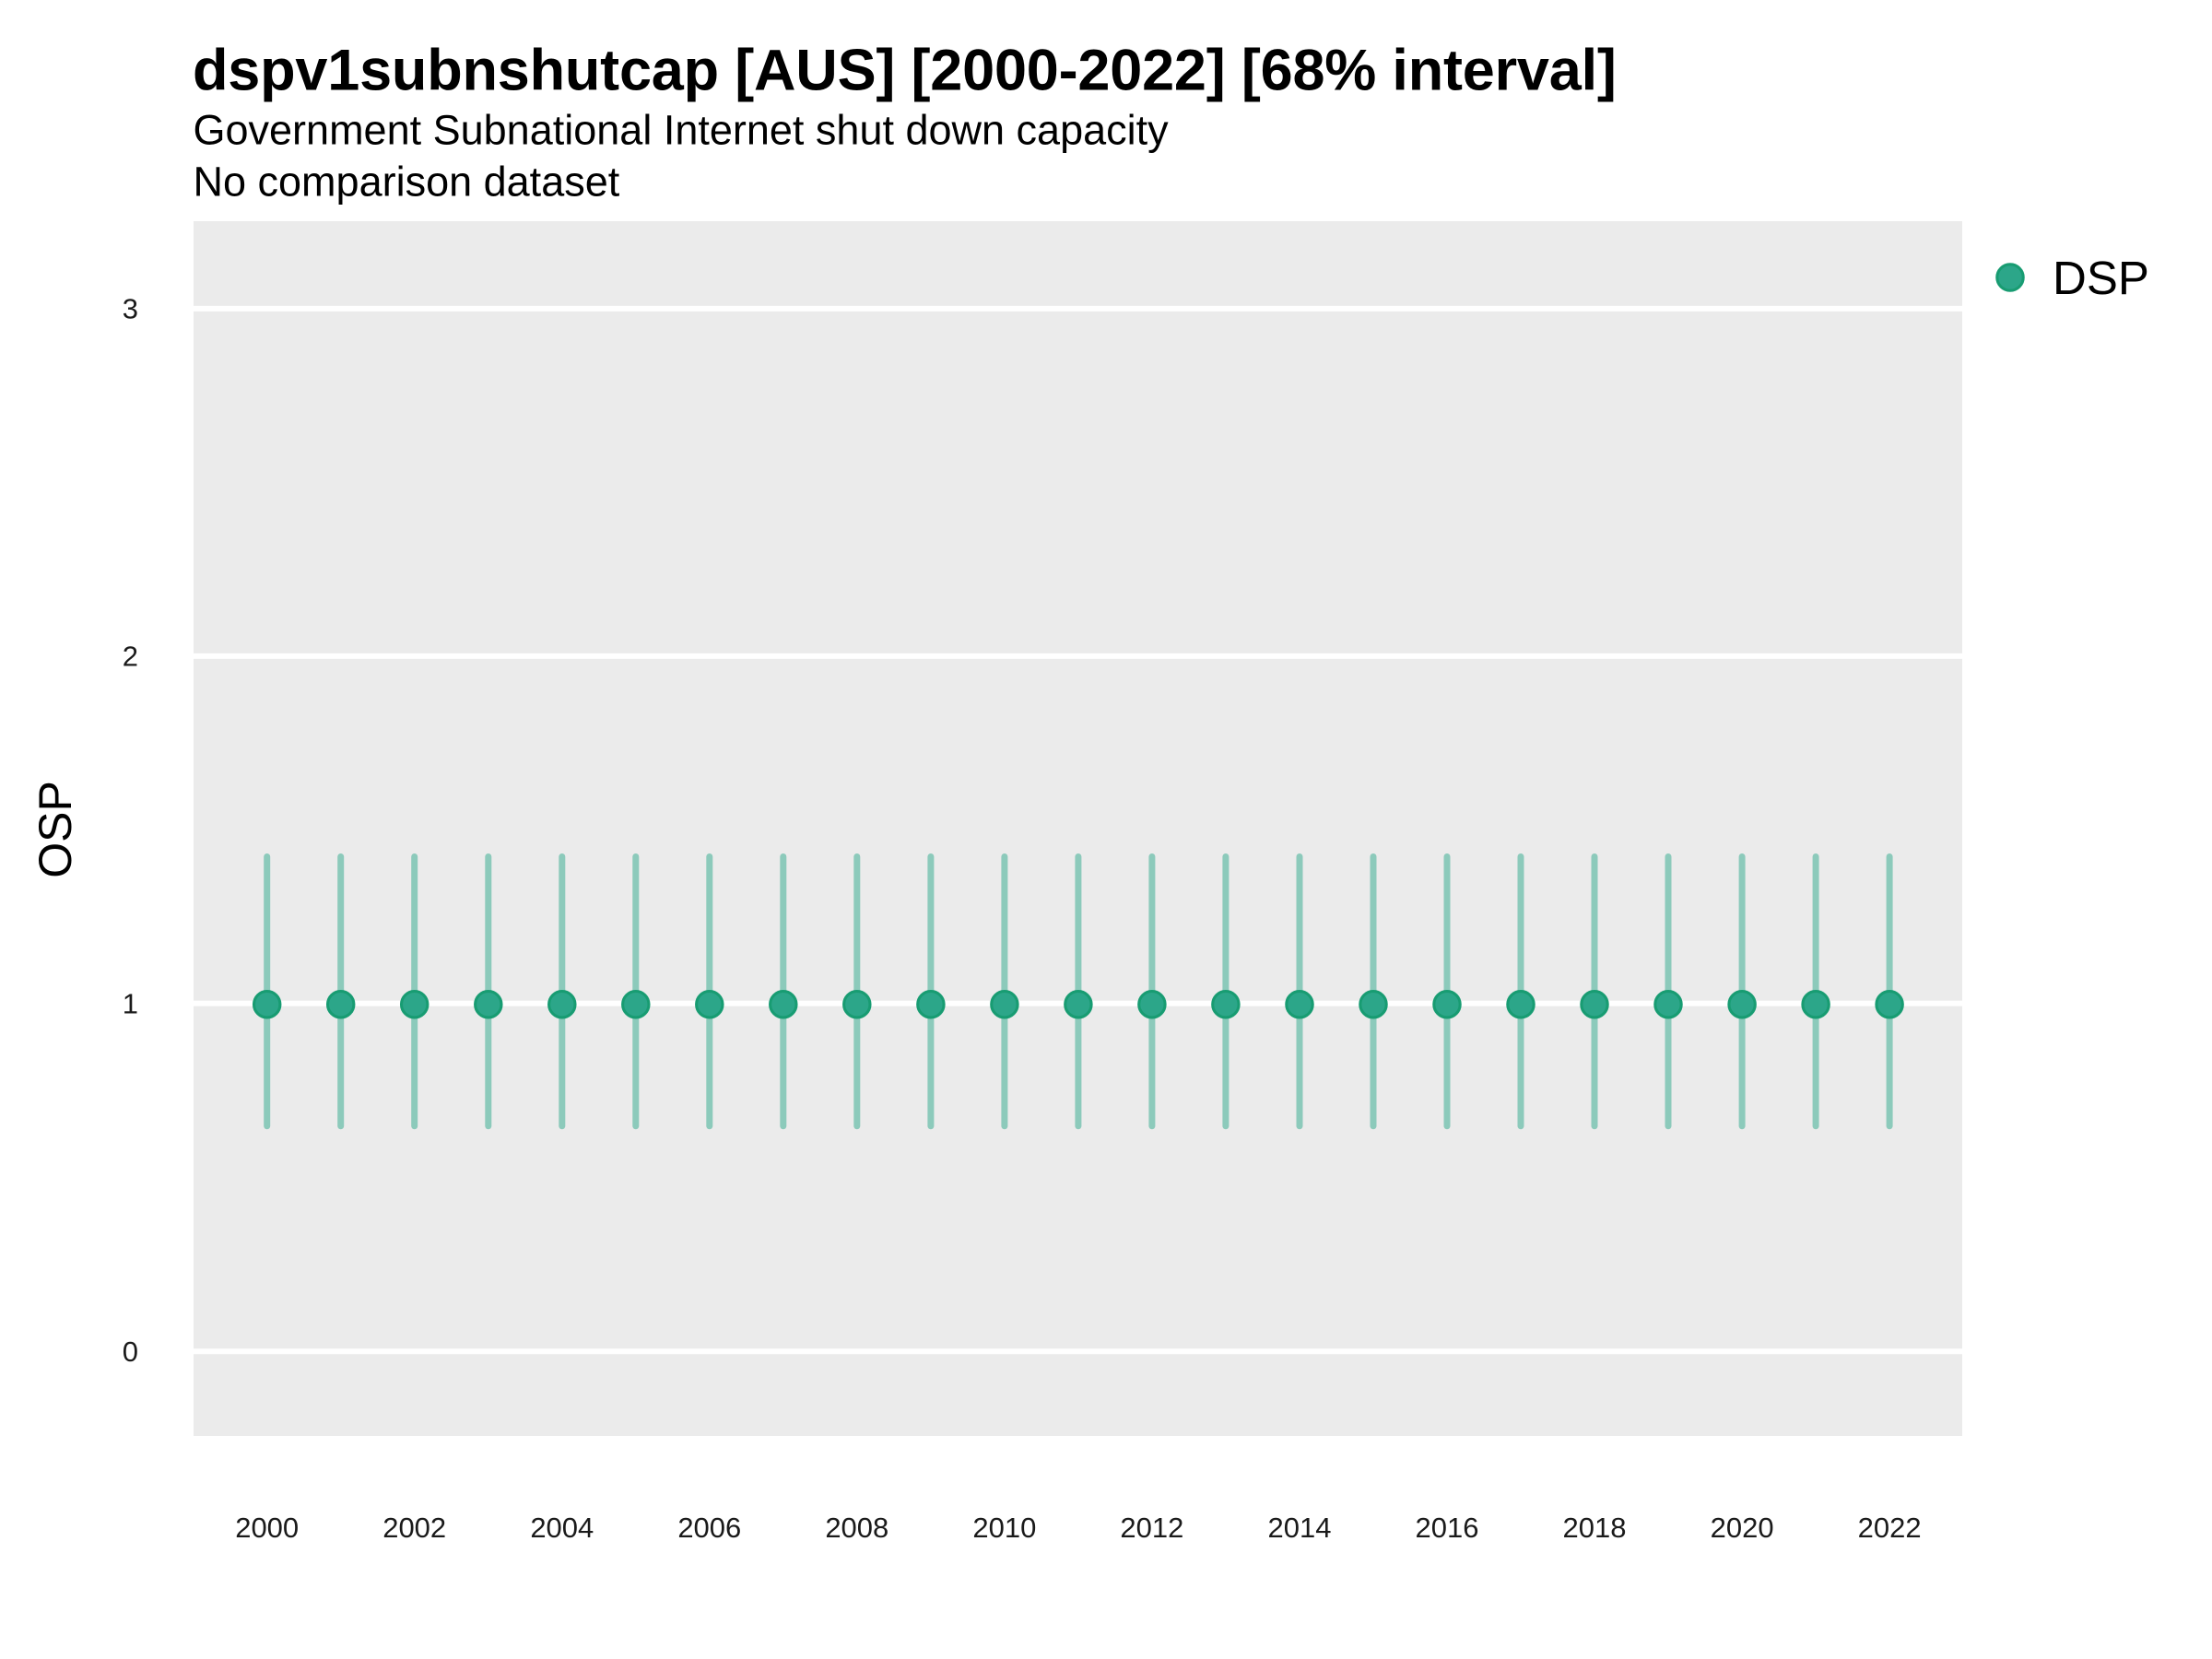  Describe the element at coordinates (856, 1528) in the screenshot. I see `svg-text: 2008` at that location.